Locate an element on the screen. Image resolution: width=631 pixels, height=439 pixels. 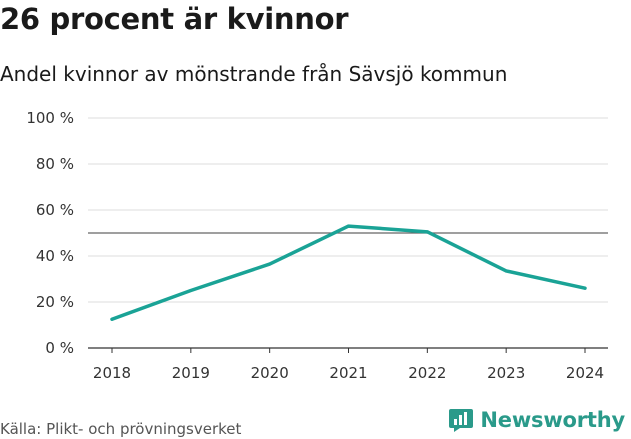
brand-name: Newsworthy is located at coordinates (552, 420).